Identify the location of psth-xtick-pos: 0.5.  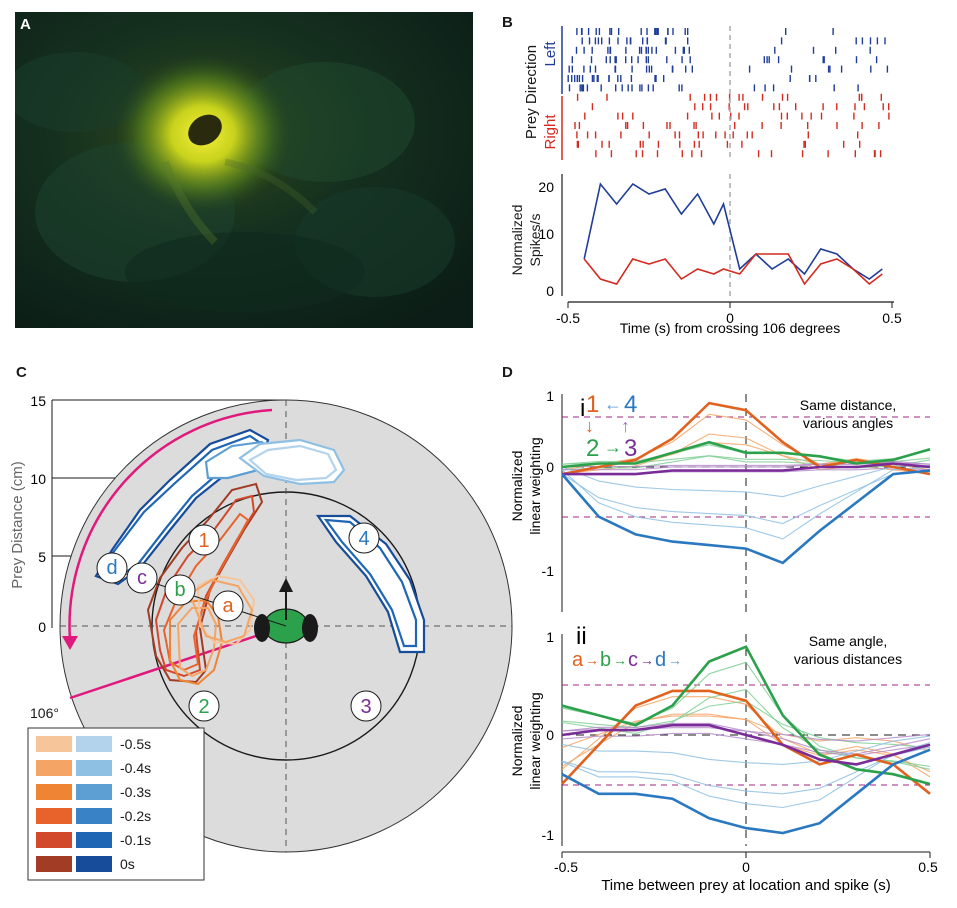
(892, 318).